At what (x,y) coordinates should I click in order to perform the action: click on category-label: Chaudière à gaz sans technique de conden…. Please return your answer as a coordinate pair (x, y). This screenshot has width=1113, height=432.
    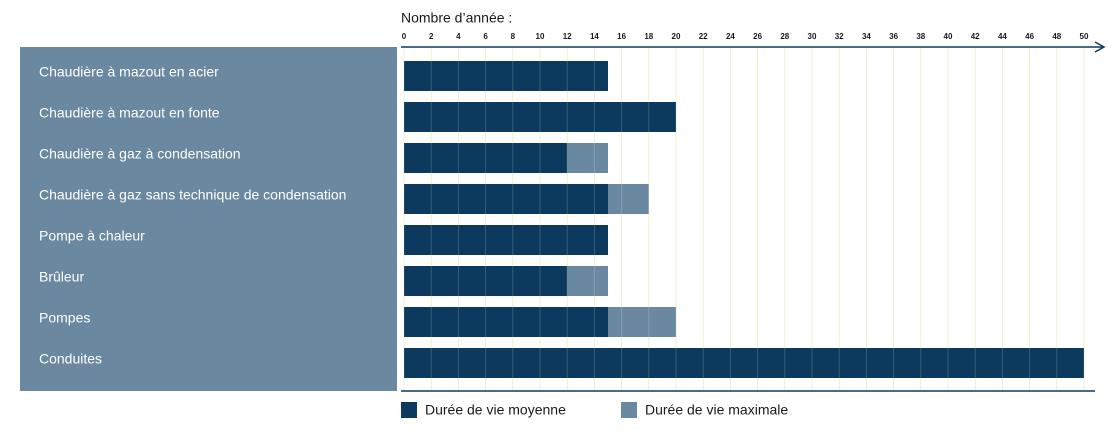
    Looking at the image, I should click on (192, 195).